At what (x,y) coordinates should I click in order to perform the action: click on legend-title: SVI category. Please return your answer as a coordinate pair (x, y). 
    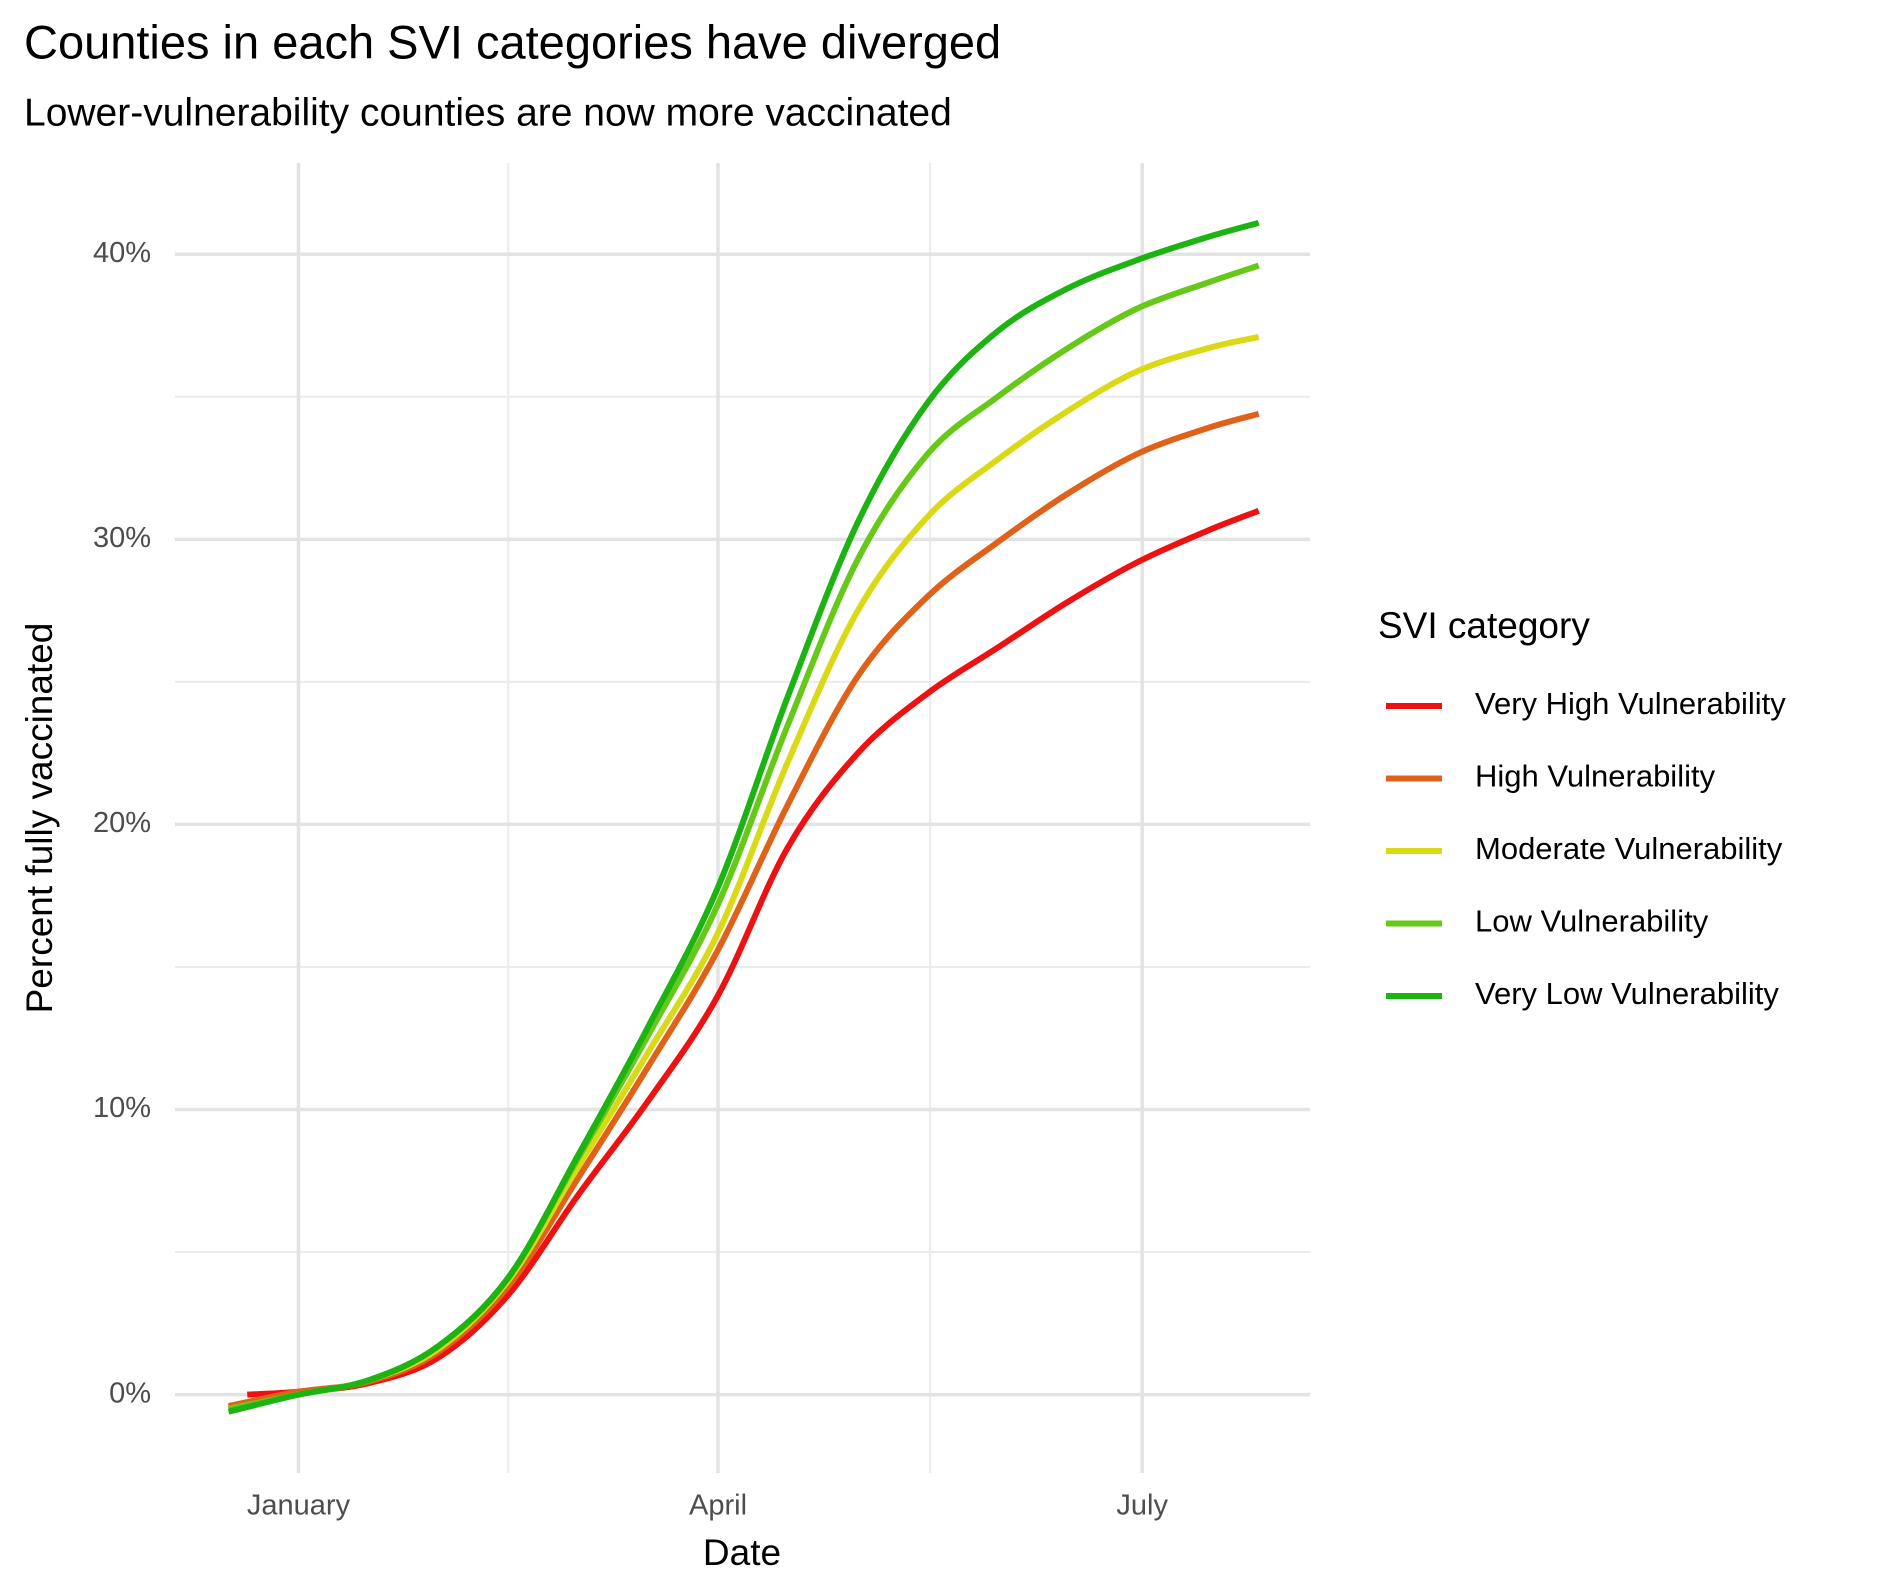
    Looking at the image, I should click on (1484, 625).